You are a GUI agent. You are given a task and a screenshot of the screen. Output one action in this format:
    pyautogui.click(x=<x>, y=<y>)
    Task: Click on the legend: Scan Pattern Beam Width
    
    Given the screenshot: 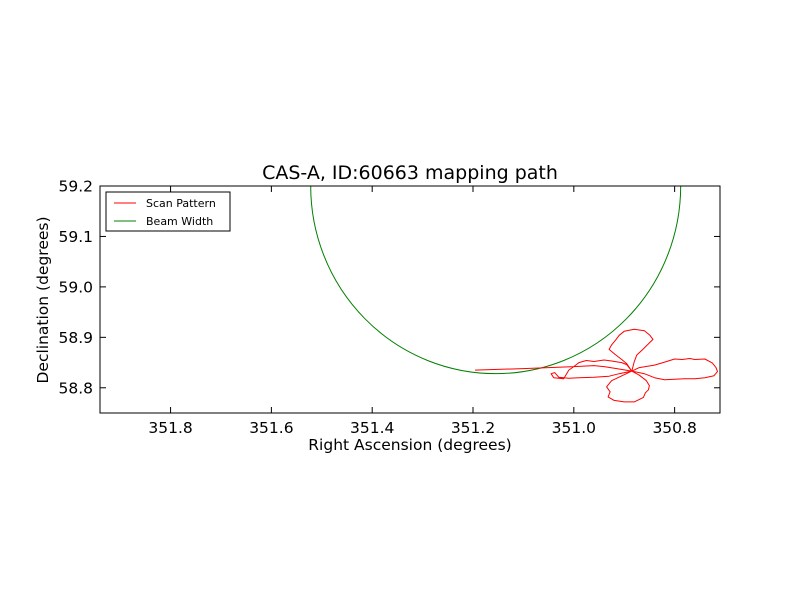 What is the action you would take?
    pyautogui.click(x=168, y=211)
    